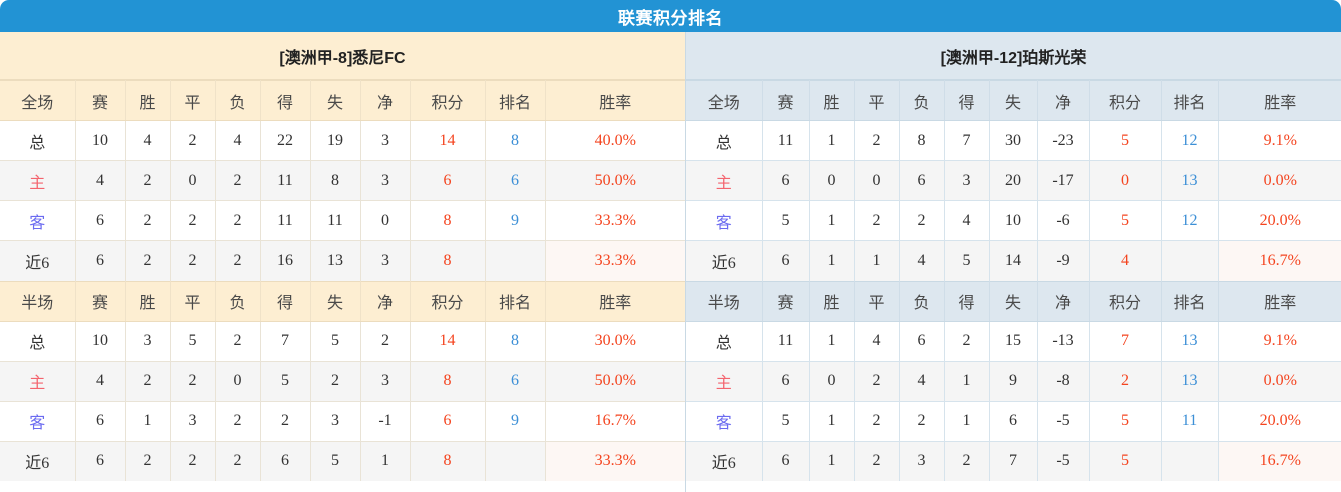 The height and width of the screenshot is (492, 1341). Describe the element at coordinates (448, 140) in the screenshot. I see `cell-points: 14` at that location.